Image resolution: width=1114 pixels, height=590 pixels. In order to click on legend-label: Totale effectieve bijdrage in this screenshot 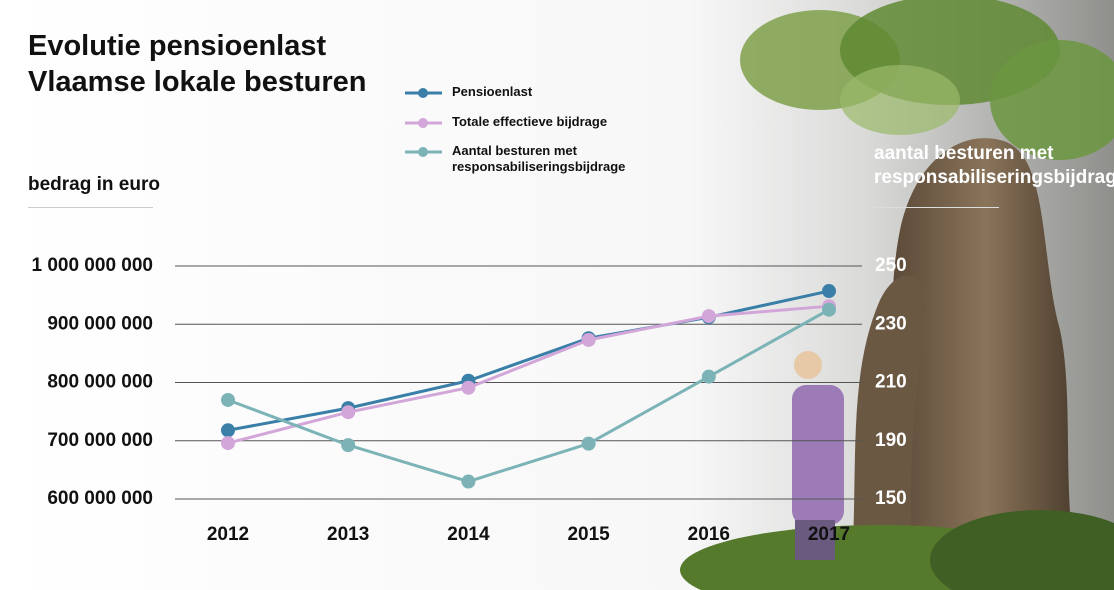, I will do `click(530, 121)`.